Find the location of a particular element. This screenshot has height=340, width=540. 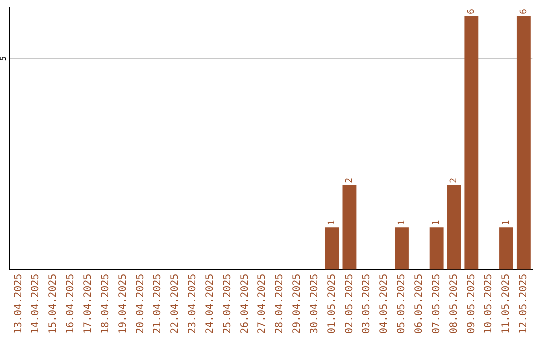

x-tick-label: 14.04.2025 is located at coordinates (36, 304).